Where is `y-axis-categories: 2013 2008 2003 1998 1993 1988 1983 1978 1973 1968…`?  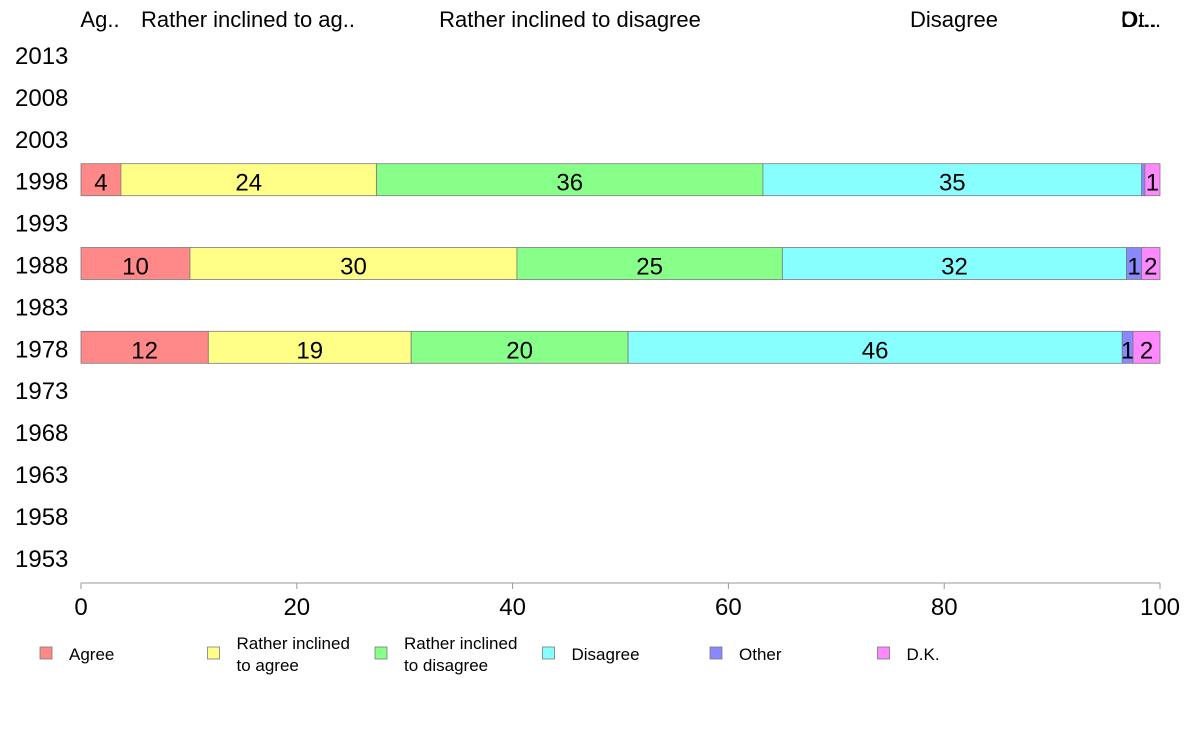 y-axis-categories: 2013 2008 2003 1998 1993 1988 1983 1978 1973 1968… is located at coordinates (41, 308).